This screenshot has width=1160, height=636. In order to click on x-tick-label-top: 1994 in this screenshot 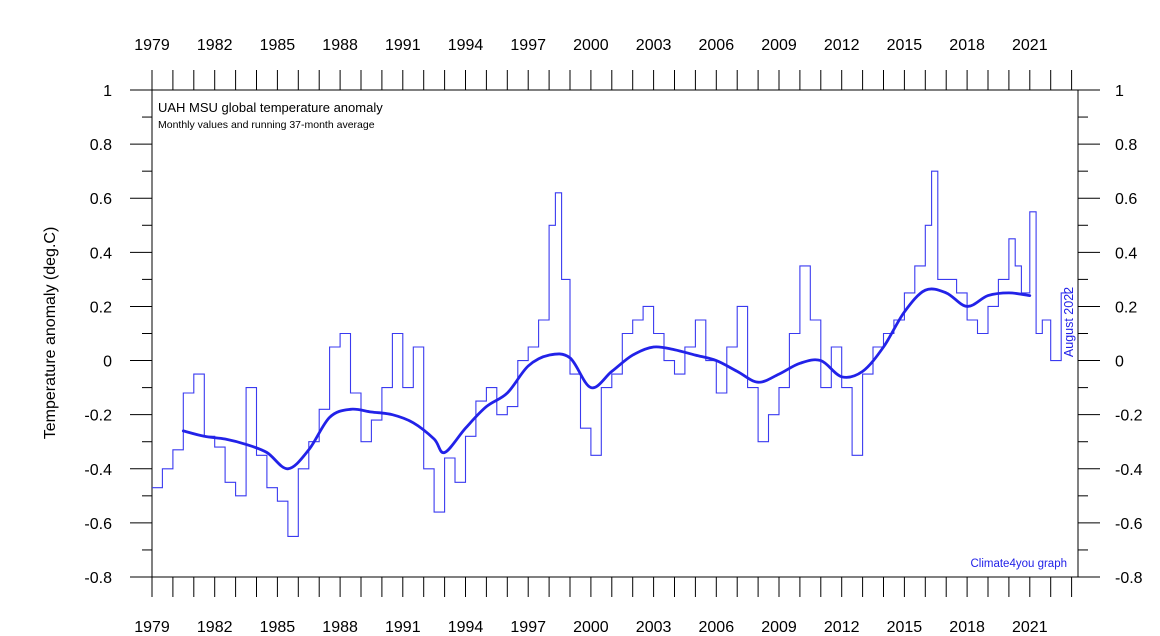, I will do `click(466, 45)`.